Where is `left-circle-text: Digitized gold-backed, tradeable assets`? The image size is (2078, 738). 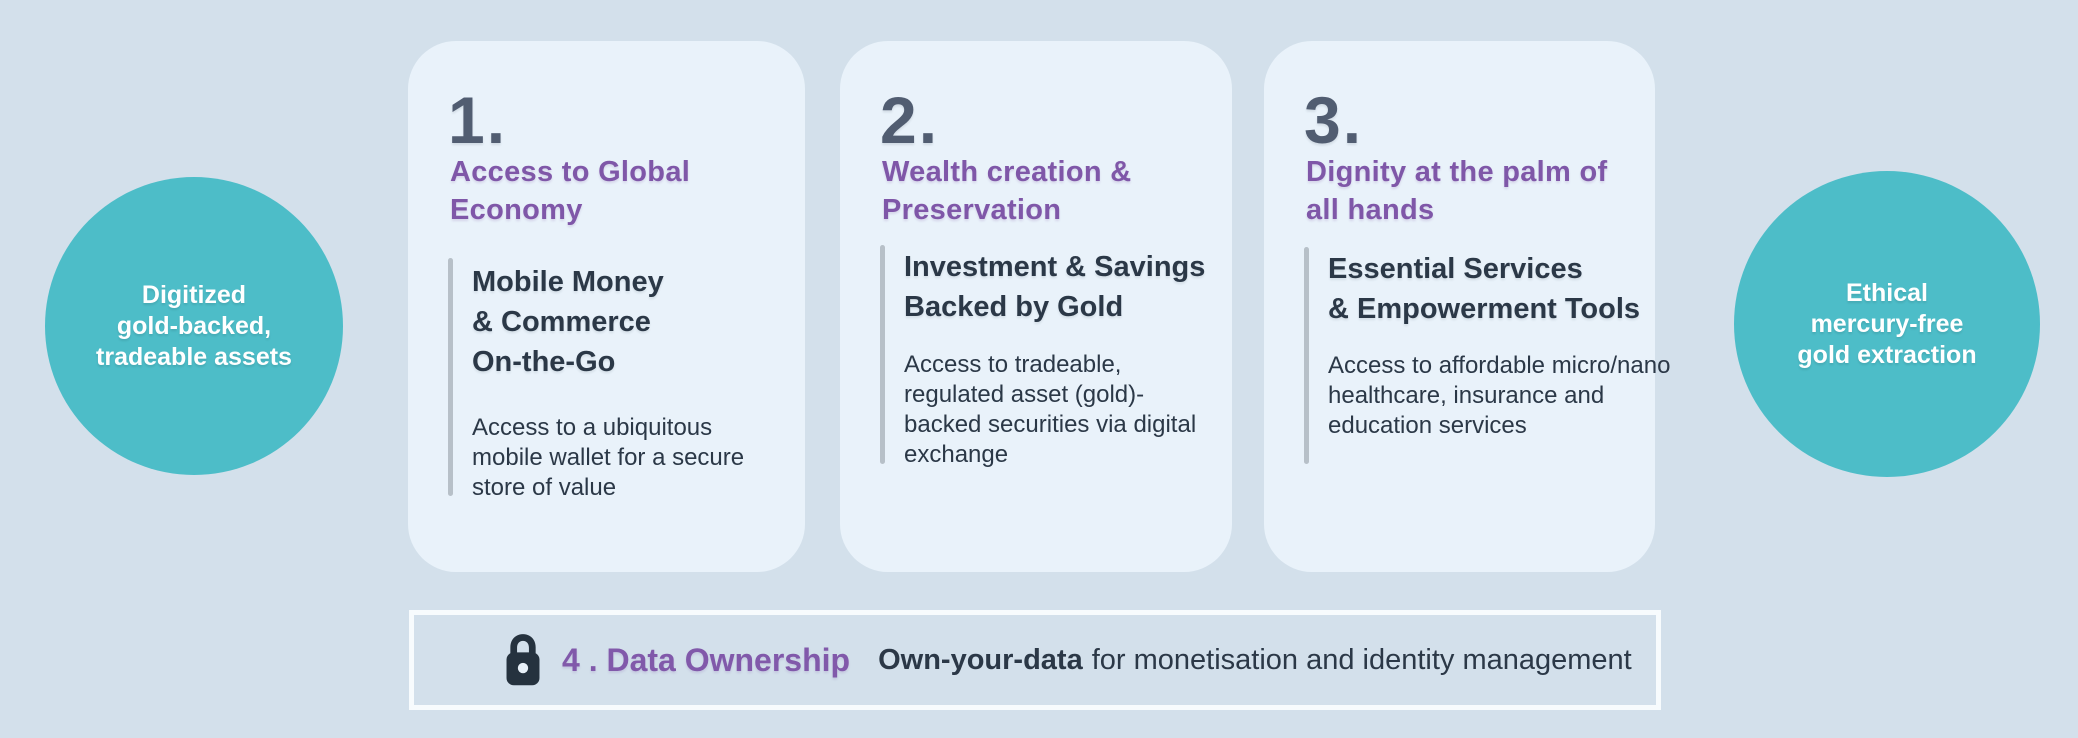 left-circle-text: Digitized gold-backed, tradeable assets is located at coordinates (194, 325).